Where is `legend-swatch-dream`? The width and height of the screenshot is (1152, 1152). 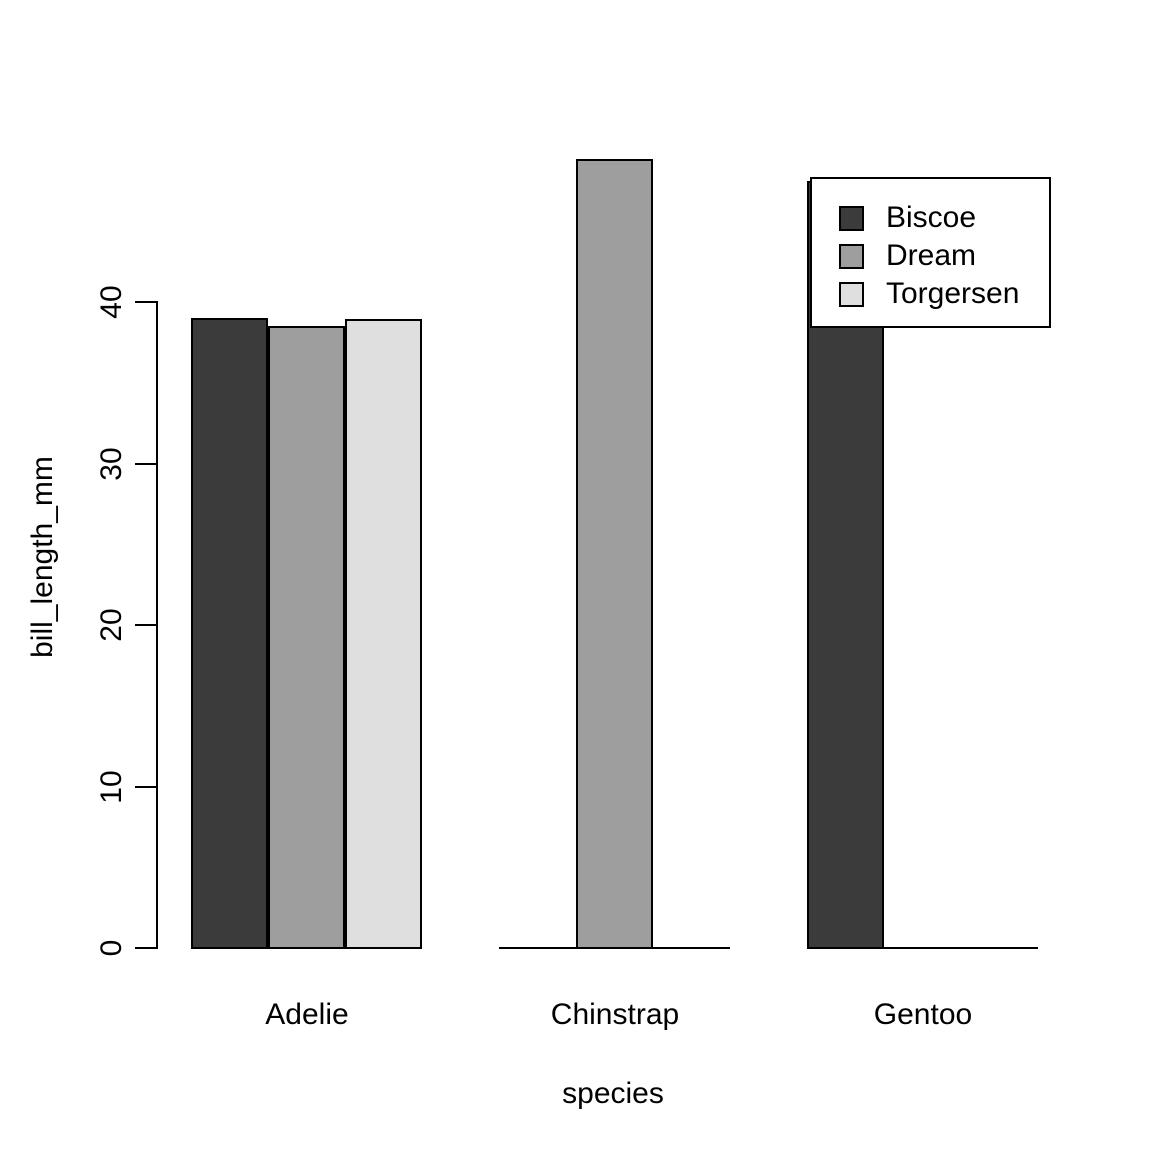
legend-swatch-dream is located at coordinates (851, 256).